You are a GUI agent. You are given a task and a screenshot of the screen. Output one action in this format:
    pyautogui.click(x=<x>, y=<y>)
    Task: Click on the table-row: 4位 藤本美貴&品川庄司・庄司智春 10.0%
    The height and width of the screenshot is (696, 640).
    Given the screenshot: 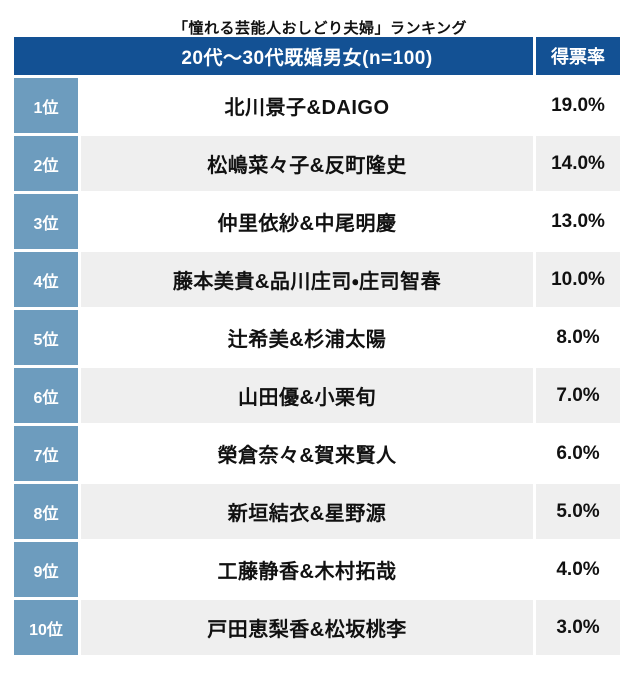 What is the action you would take?
    pyautogui.click(x=317, y=279)
    